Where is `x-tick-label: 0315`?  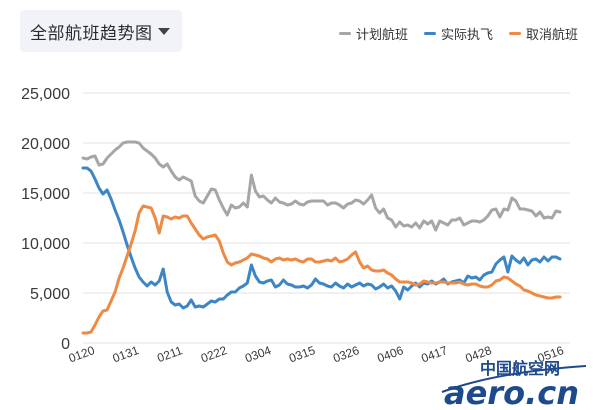
x-tick-label: 0315 is located at coordinates (302, 354).